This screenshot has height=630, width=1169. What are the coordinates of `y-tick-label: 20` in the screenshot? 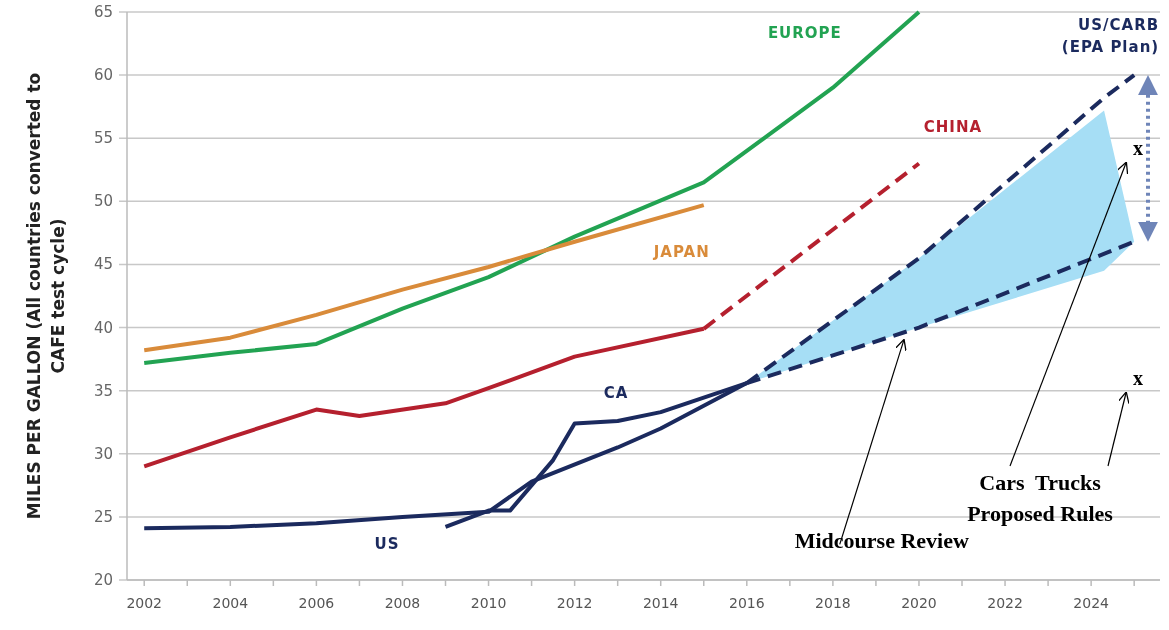 It's located at (103, 580).